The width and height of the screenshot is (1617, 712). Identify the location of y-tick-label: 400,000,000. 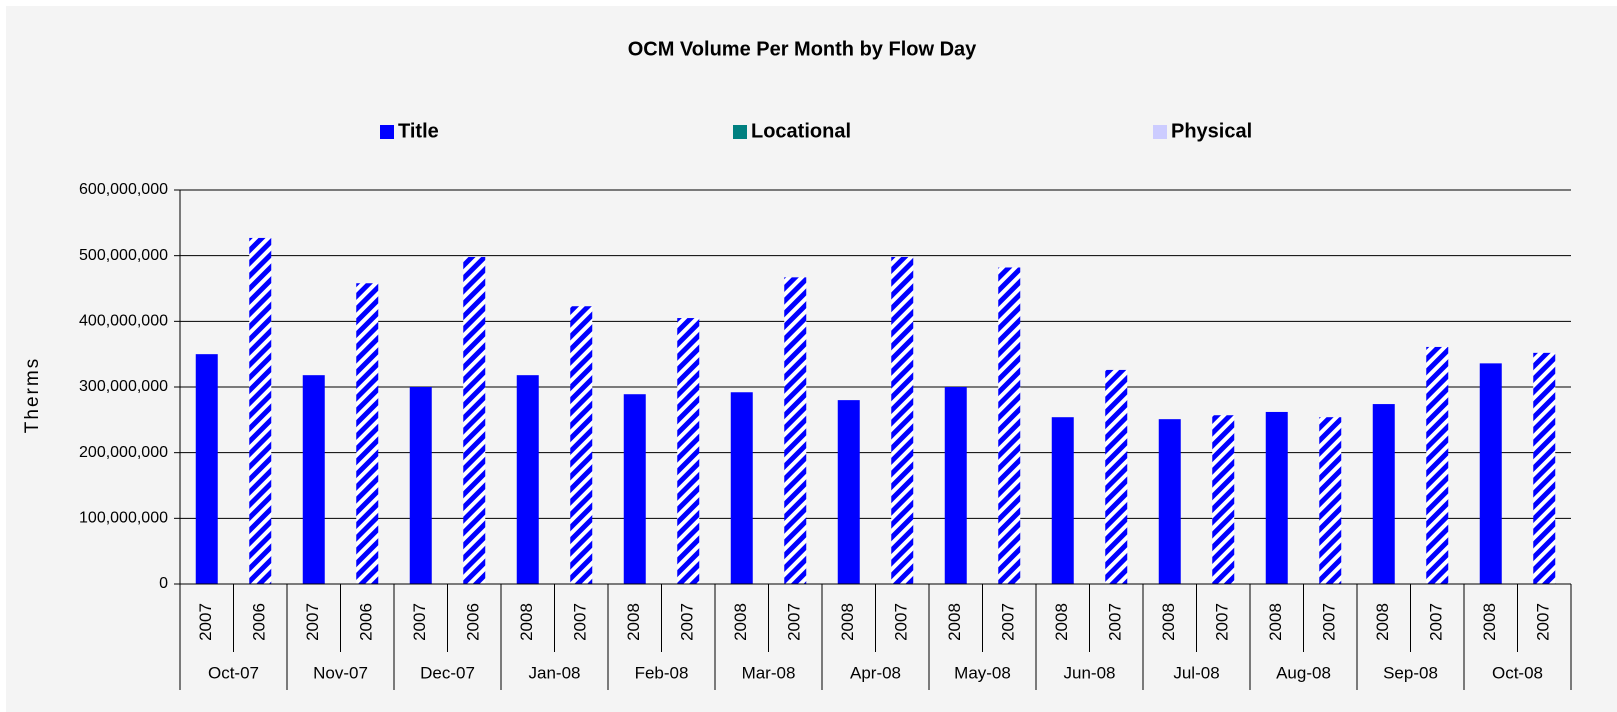
(123, 321).